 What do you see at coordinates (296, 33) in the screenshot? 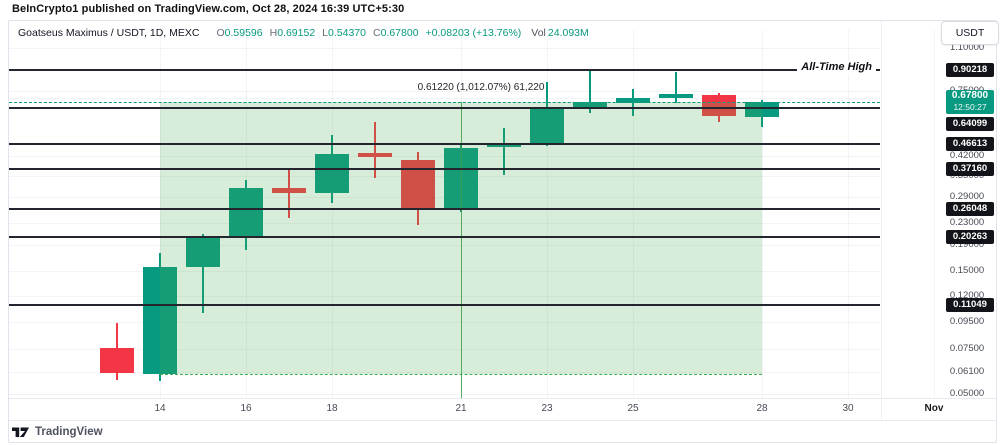
I see `ohlc-value: 0.69152` at bounding box center [296, 33].